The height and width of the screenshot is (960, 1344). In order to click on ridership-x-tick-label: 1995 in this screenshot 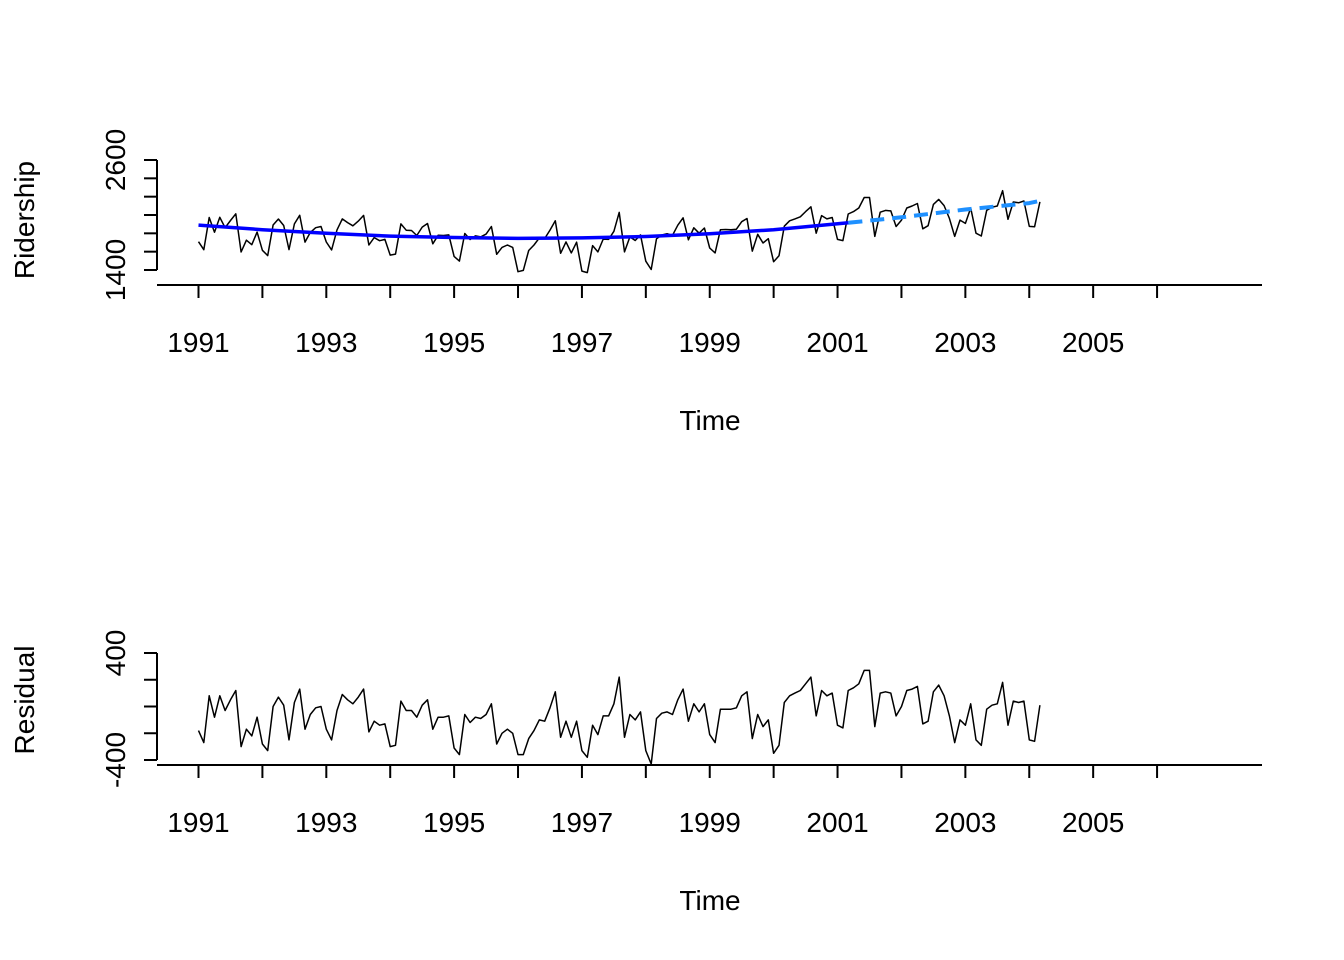, I will do `click(454, 342)`.